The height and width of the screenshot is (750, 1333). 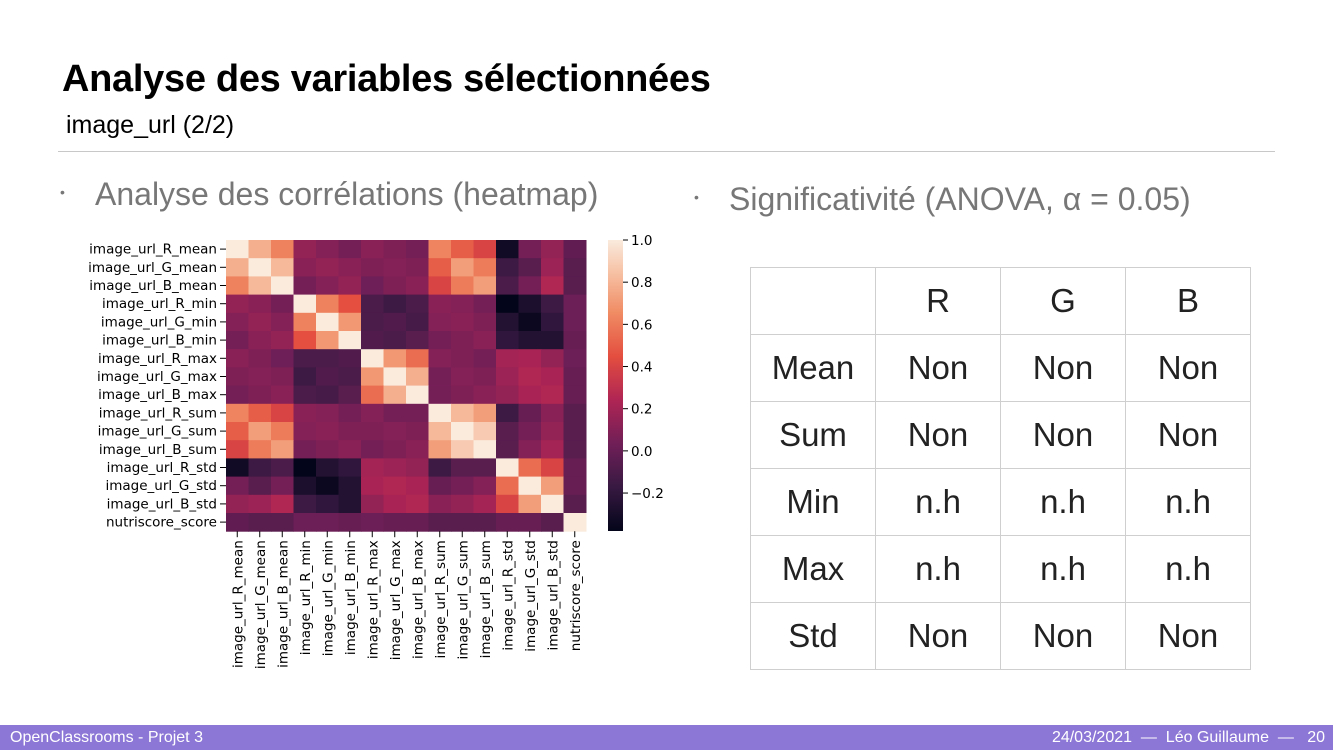 What do you see at coordinates (158, 450) in the screenshot?
I see `y-tick-label: image_url_B_sum` at bounding box center [158, 450].